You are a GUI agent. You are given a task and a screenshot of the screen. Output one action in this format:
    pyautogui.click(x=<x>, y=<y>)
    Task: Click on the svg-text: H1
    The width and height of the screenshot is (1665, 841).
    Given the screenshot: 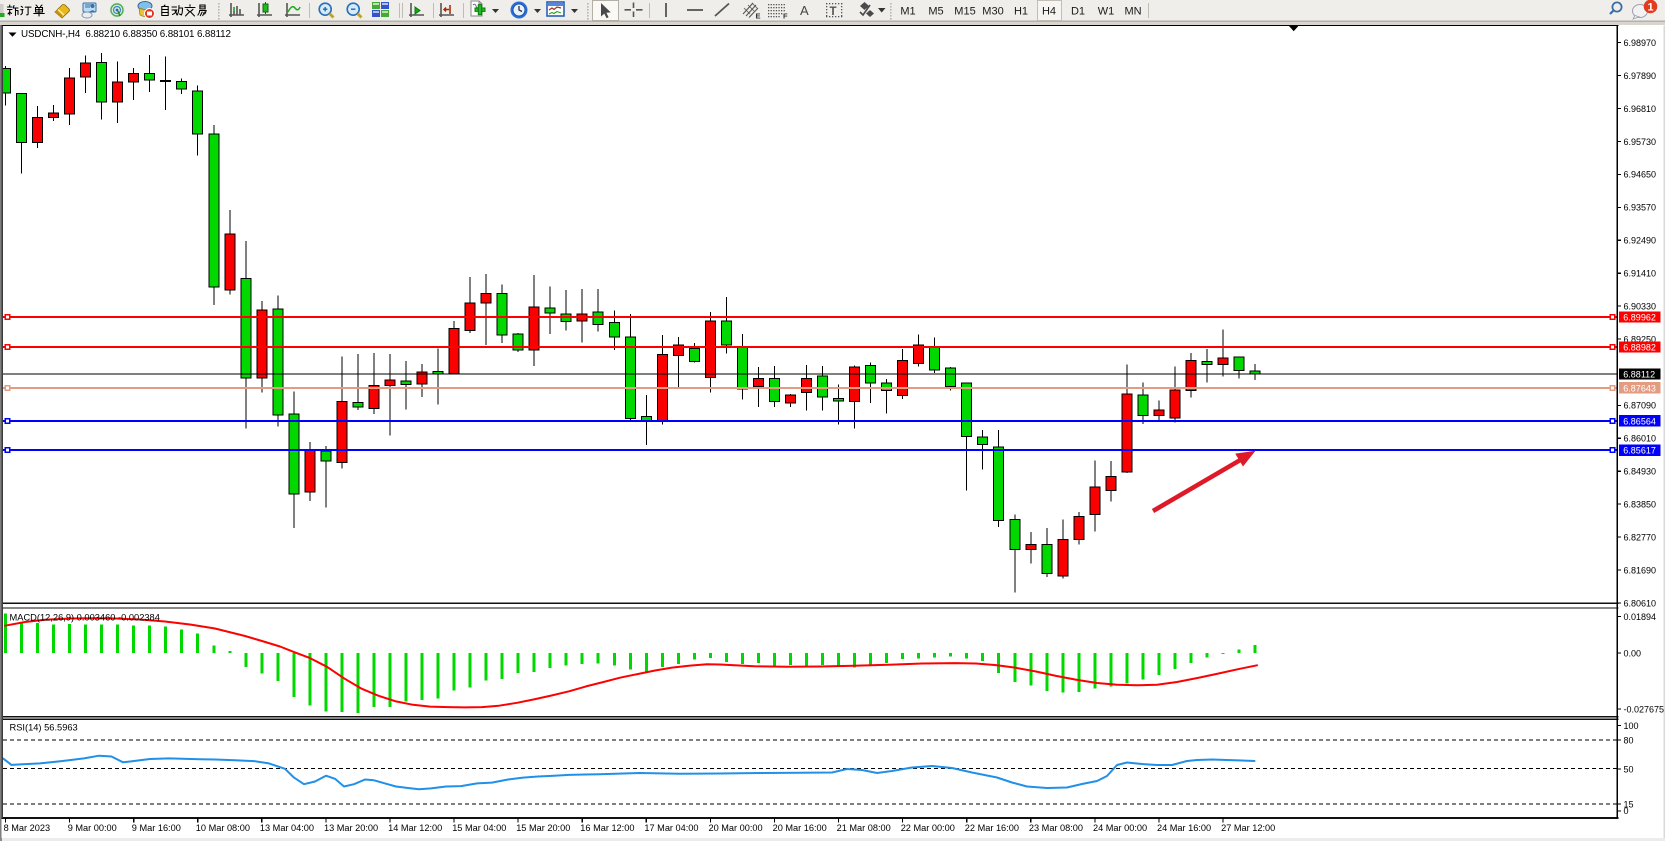 What is the action you would take?
    pyautogui.click(x=1021, y=12)
    